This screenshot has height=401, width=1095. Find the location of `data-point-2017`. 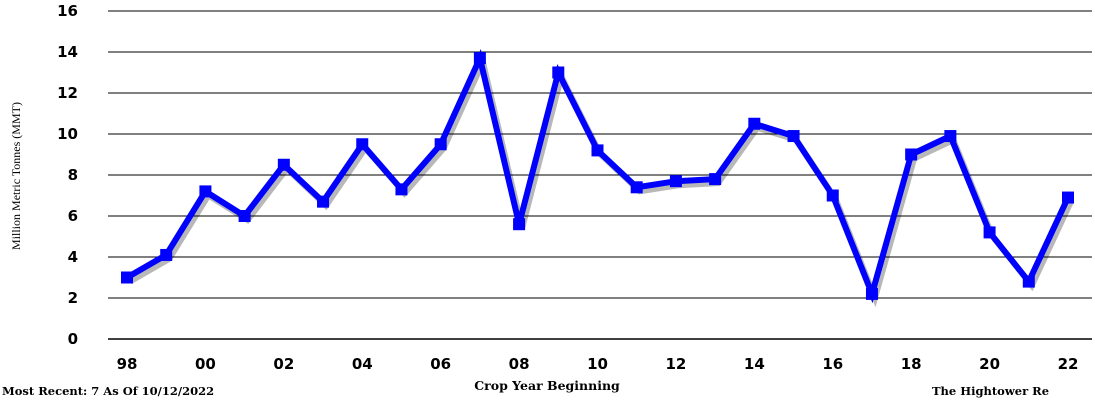

data-point-2017 is located at coordinates (871, 293).